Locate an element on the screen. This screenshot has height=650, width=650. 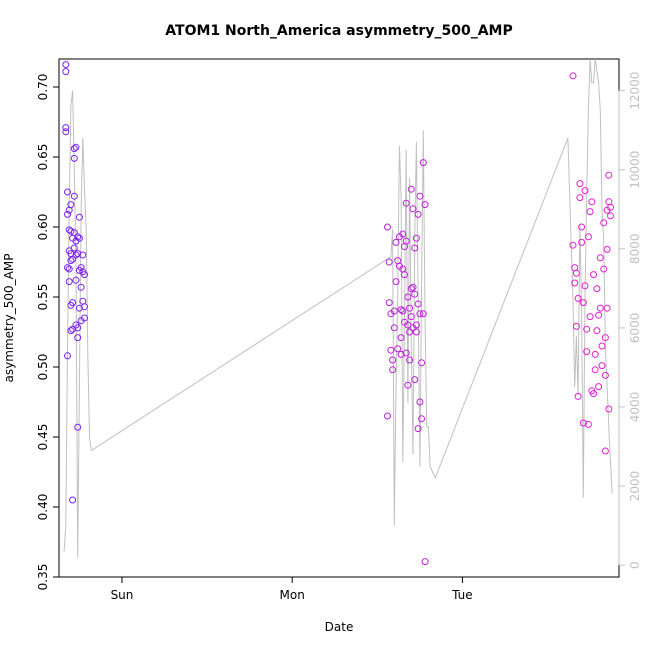
y2-tick-label: 6000 is located at coordinates (635, 328).